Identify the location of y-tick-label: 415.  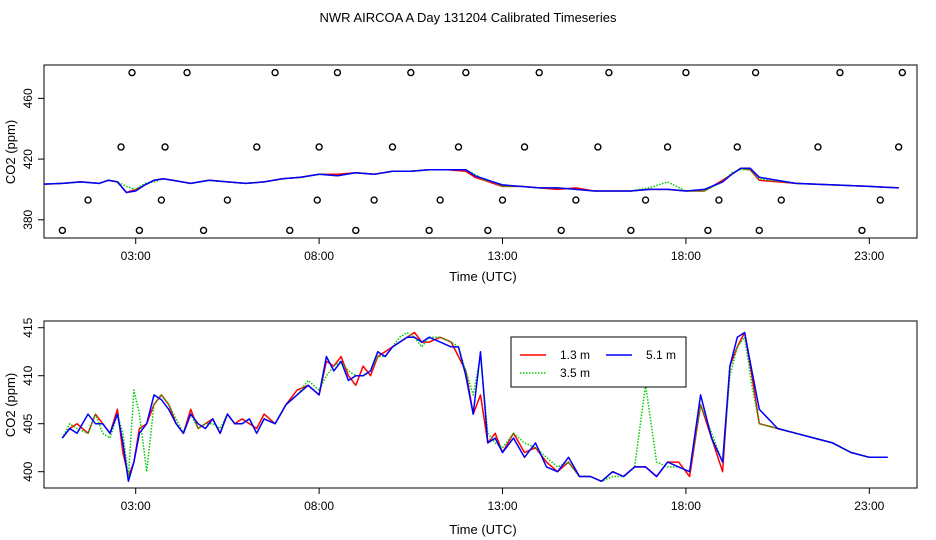
(28, 327).